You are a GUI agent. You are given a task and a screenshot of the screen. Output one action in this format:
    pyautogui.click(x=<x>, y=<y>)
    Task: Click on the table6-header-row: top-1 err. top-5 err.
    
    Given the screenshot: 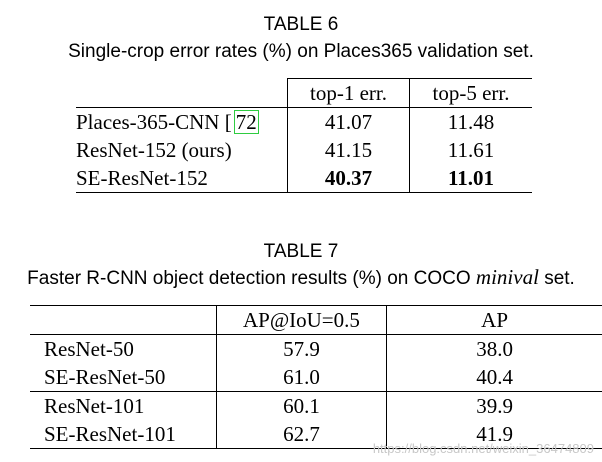 What is the action you would take?
    pyautogui.click(x=304, y=93)
    